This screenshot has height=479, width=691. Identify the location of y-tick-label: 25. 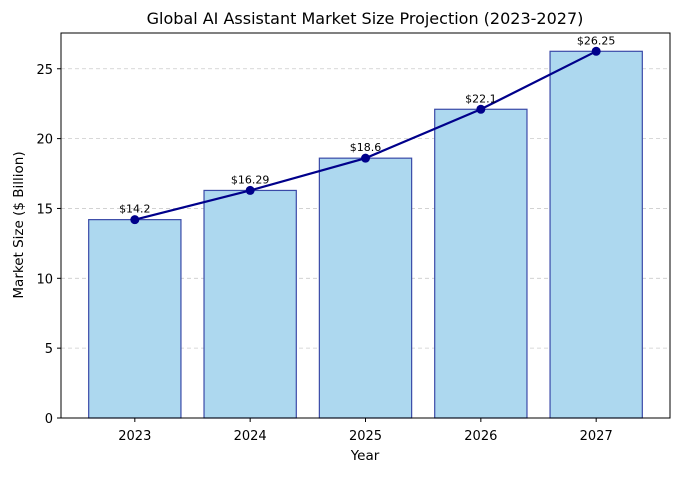
(44, 70).